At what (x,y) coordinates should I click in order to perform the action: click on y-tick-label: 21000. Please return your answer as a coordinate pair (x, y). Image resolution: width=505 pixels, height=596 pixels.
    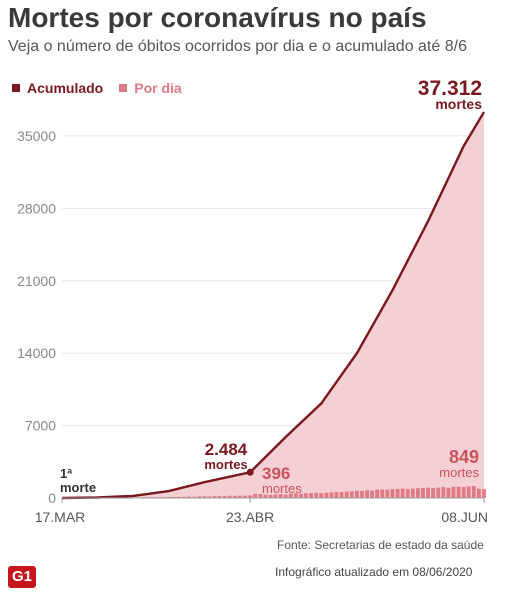
    Looking at the image, I should click on (36, 281).